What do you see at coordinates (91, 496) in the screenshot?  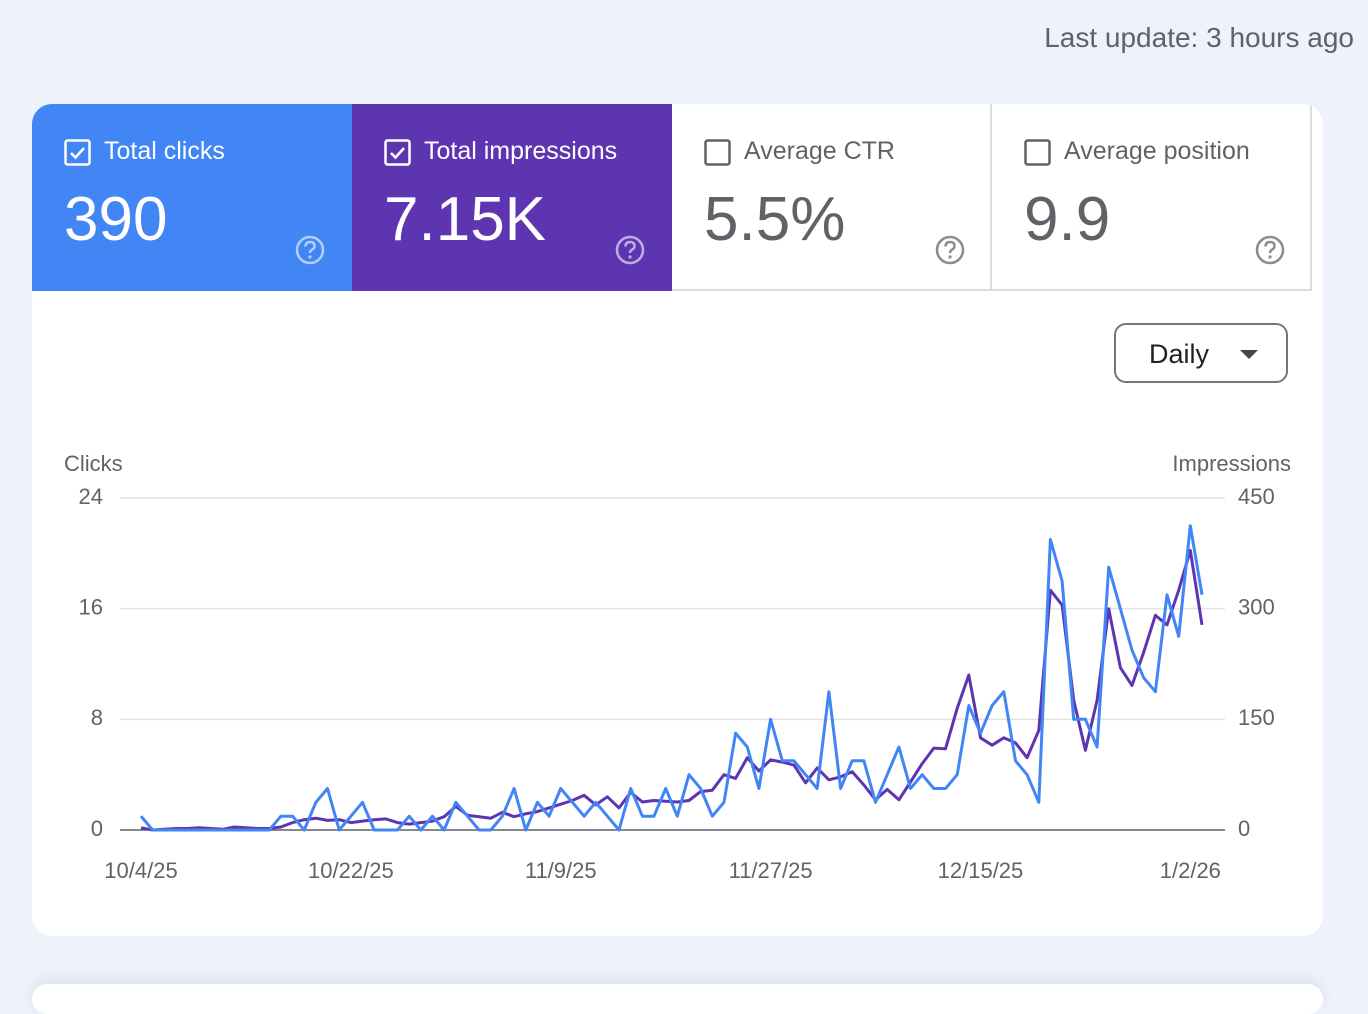 I see `y-tick-label: 24` at bounding box center [91, 496].